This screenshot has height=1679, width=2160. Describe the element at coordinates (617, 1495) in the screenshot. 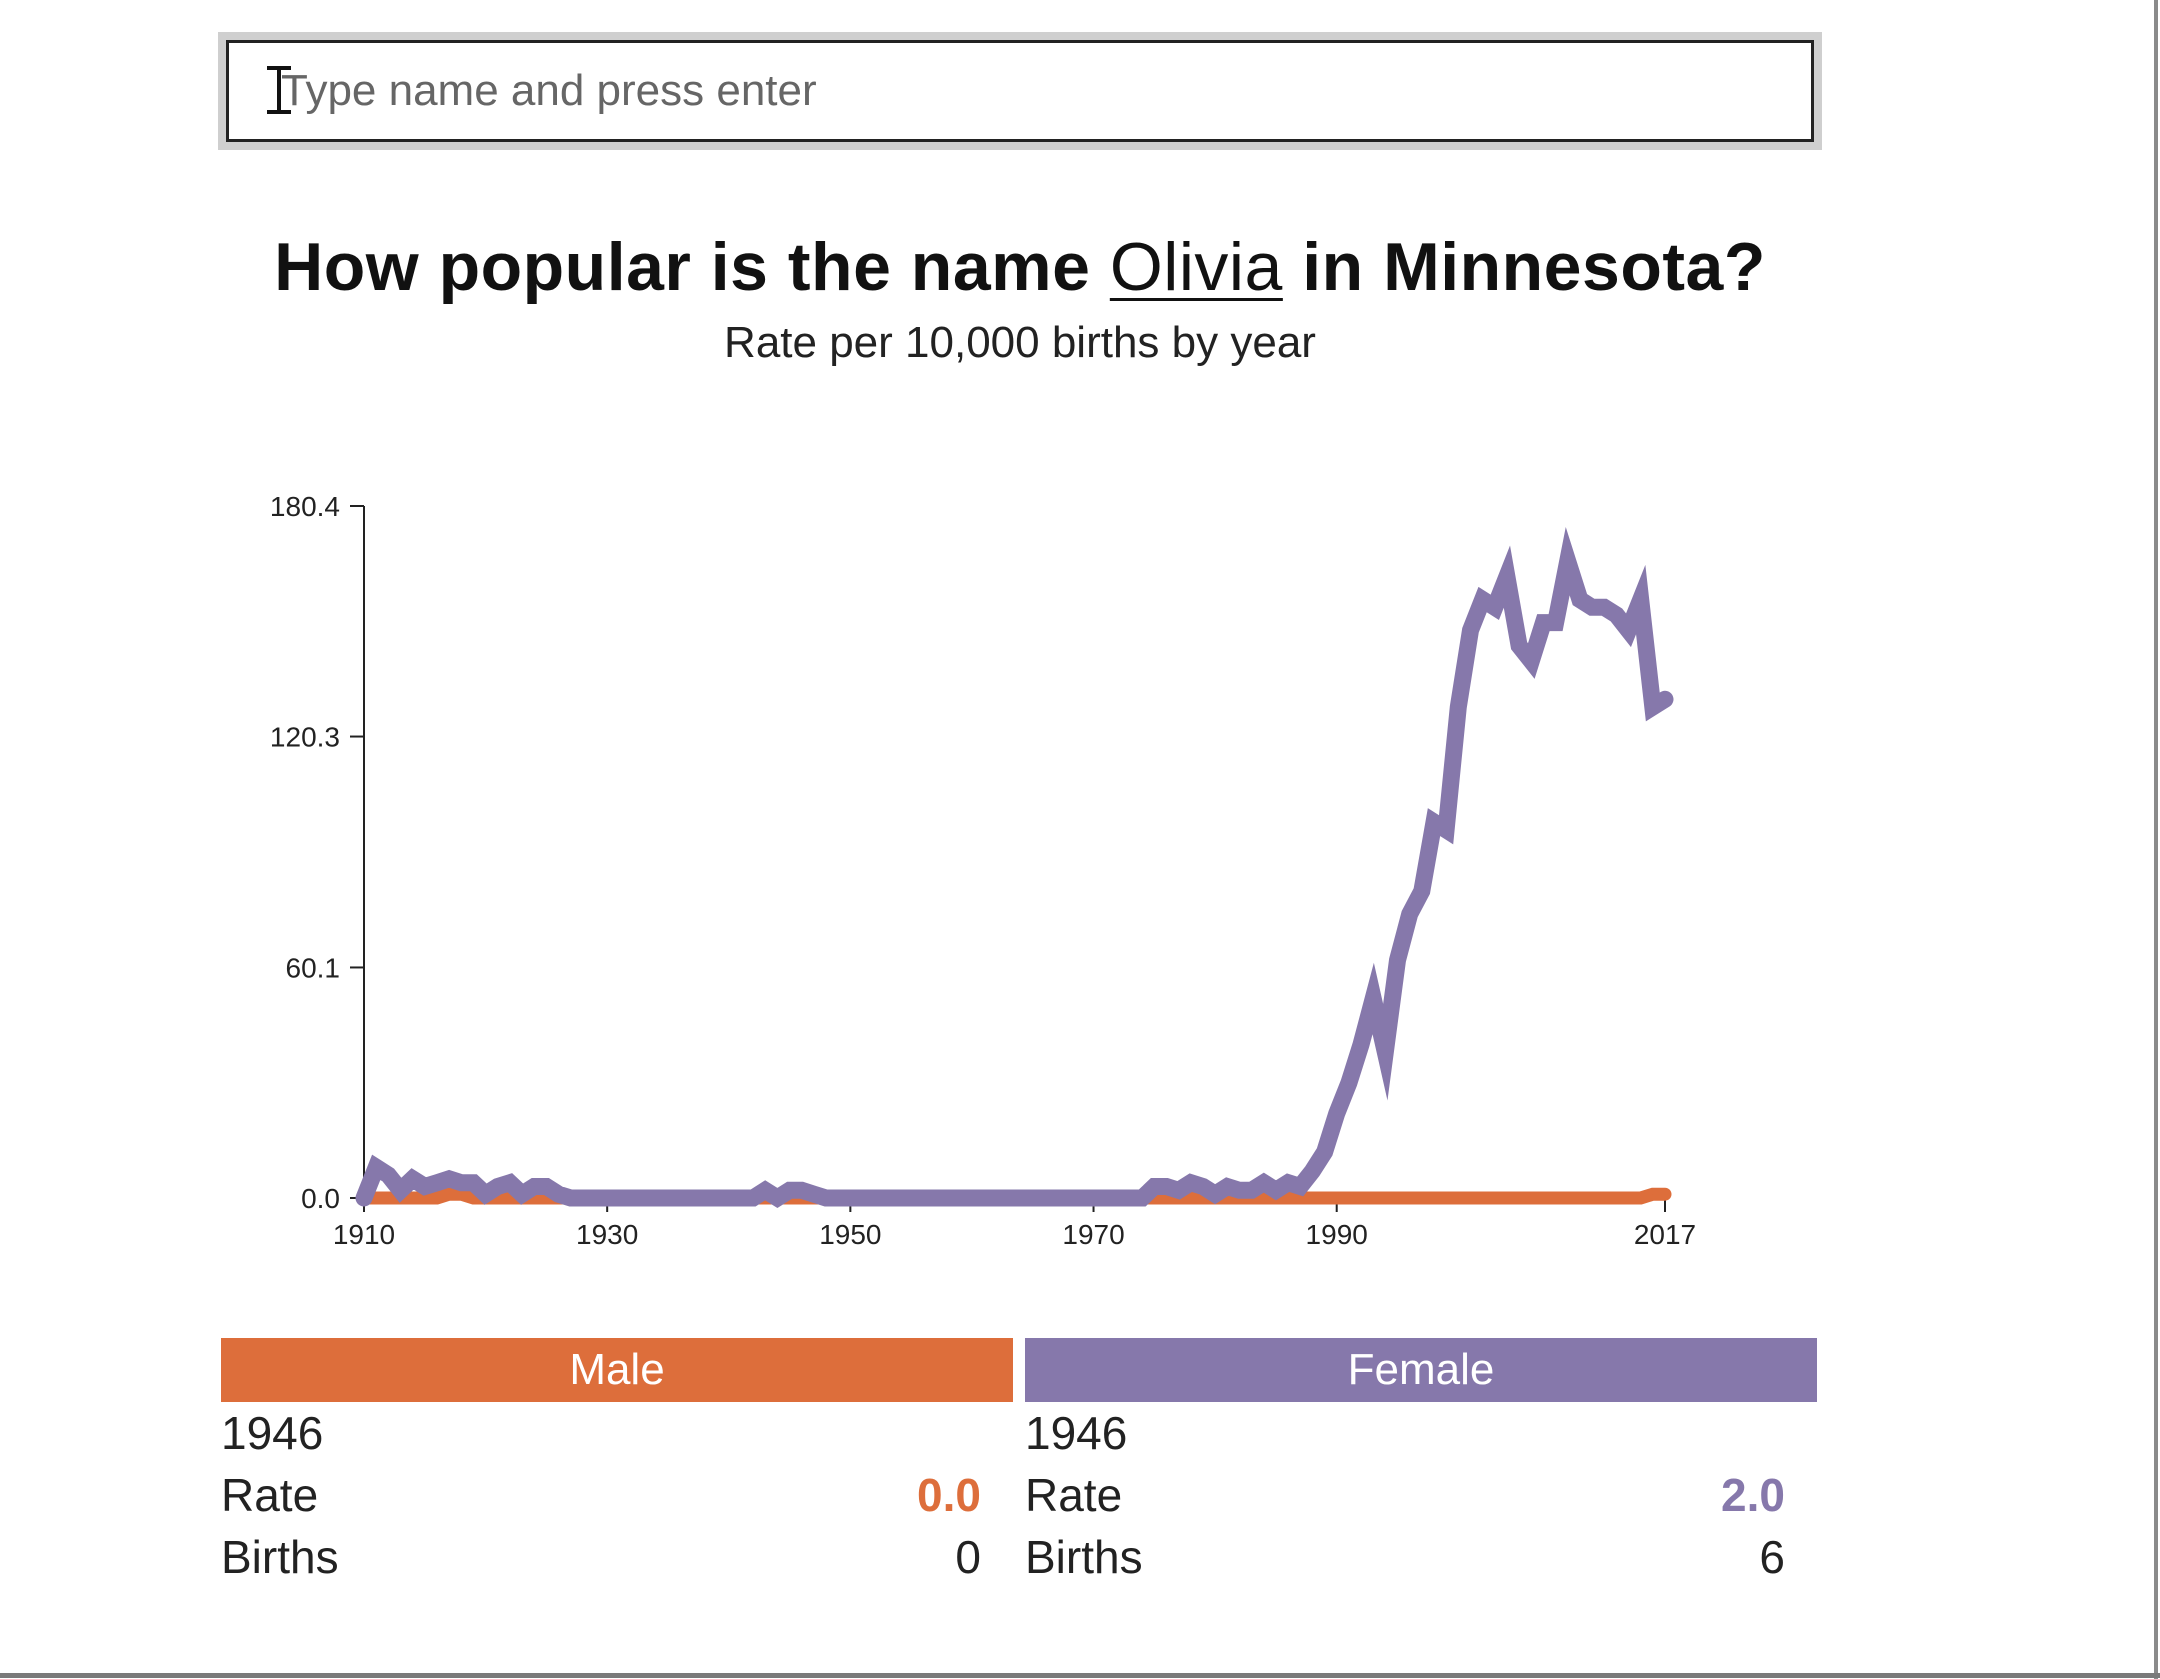

I see `male-rate-row: Rate 0.0` at that location.